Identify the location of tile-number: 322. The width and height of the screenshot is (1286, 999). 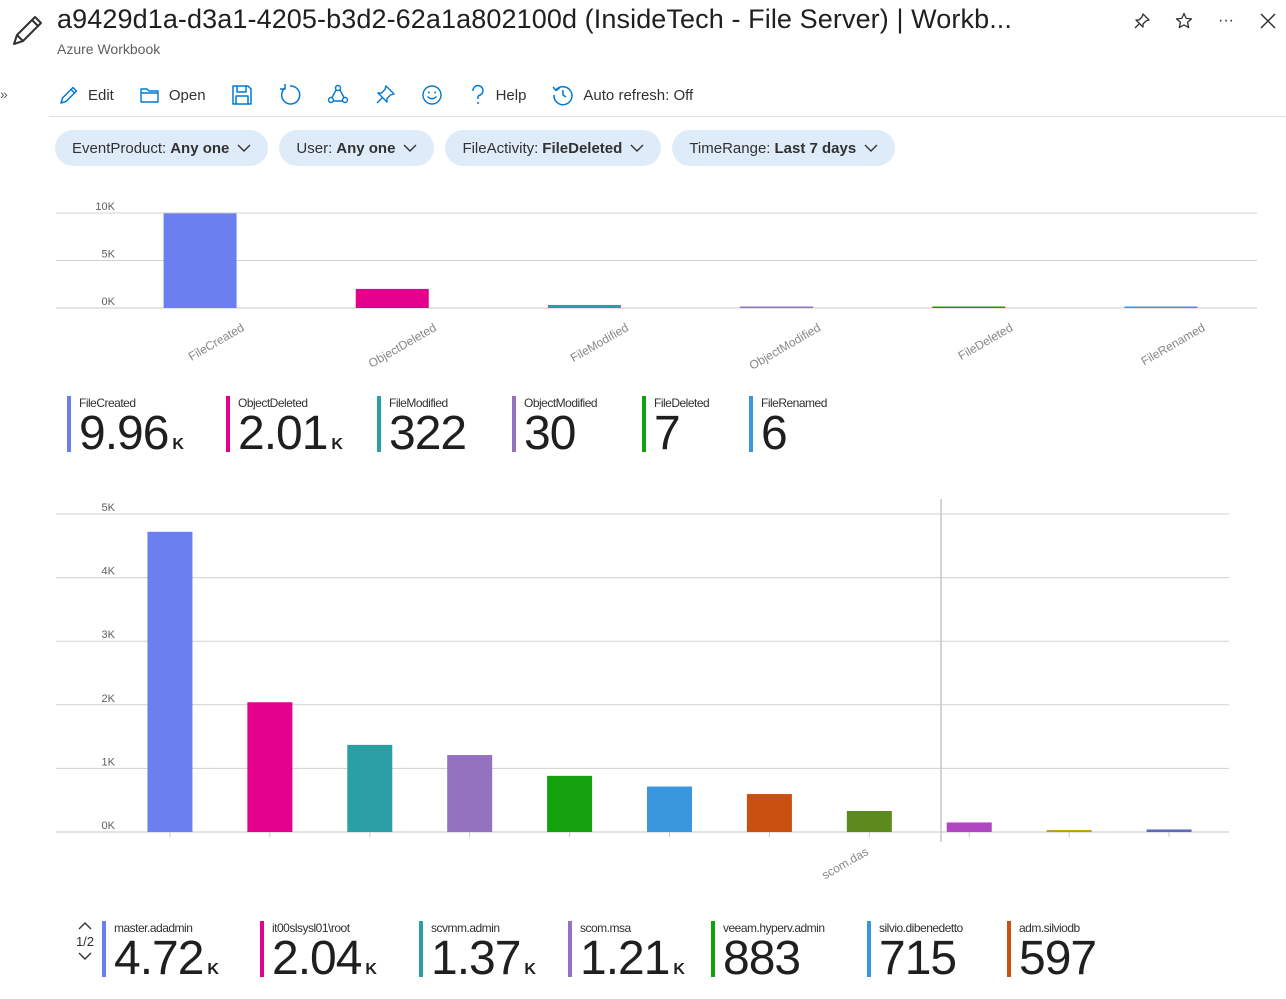
(428, 433).